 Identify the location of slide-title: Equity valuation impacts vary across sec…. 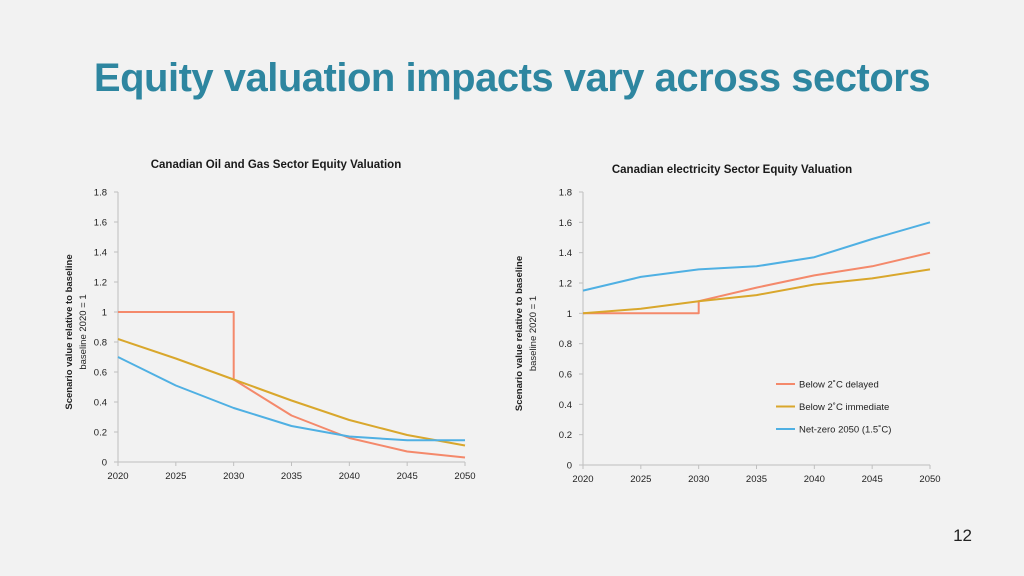
(512, 78).